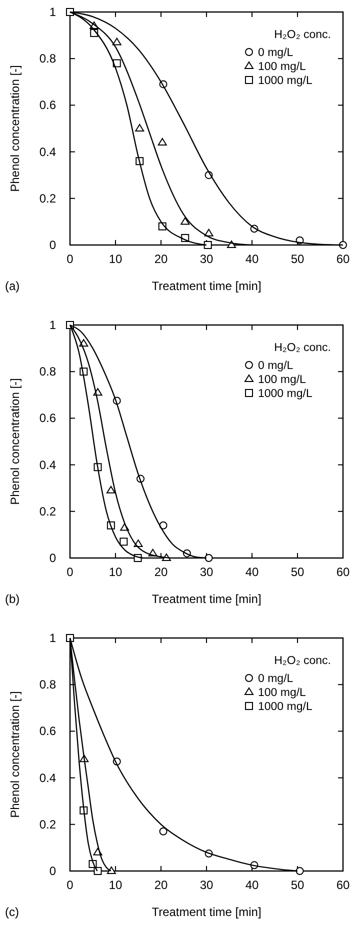 Image resolution: width=352 pixels, height=941 pixels. What do you see at coordinates (12, 912) in the screenshot?
I see `text: (c)` at bounding box center [12, 912].